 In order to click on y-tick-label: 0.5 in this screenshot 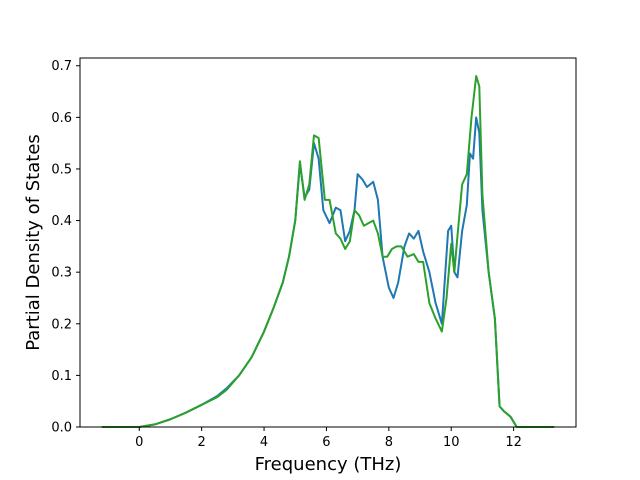, I will do `click(61, 169)`.